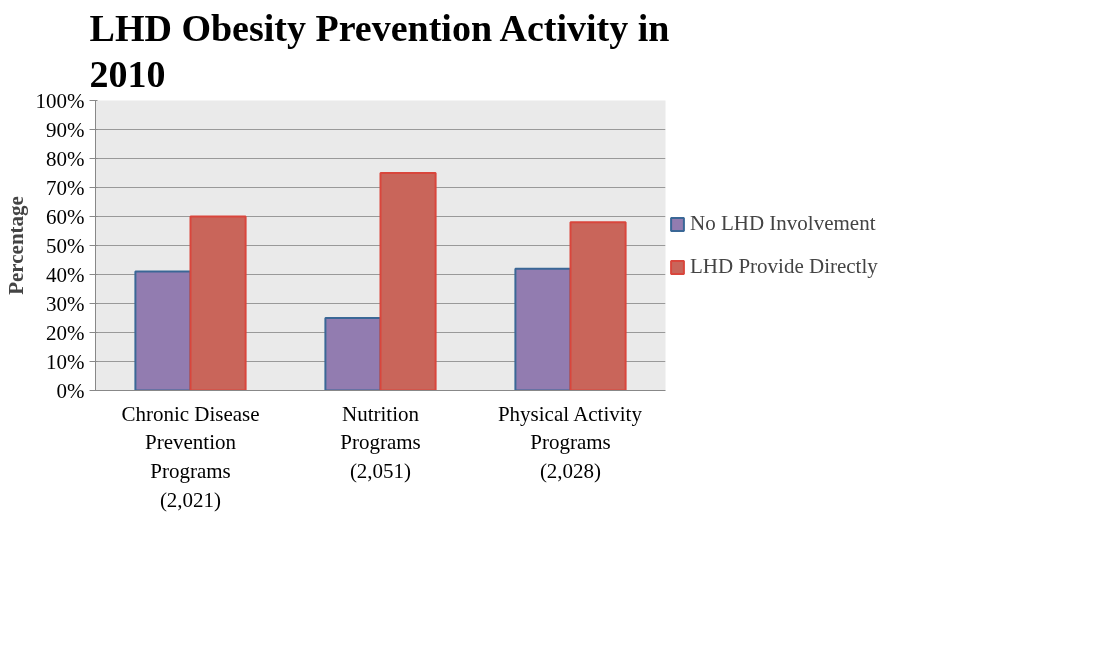  What do you see at coordinates (65, 361) in the screenshot?
I see `y-tick-label: 10%` at bounding box center [65, 361].